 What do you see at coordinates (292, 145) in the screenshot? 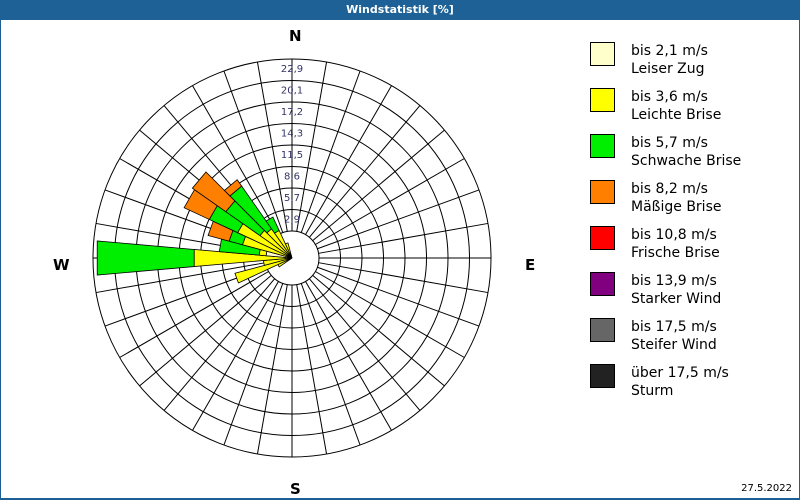
I see `radial-tick-labels: 2,9 5,7 8,6 11,5 14,3 17,2 20,1 22,9` at bounding box center [292, 145].